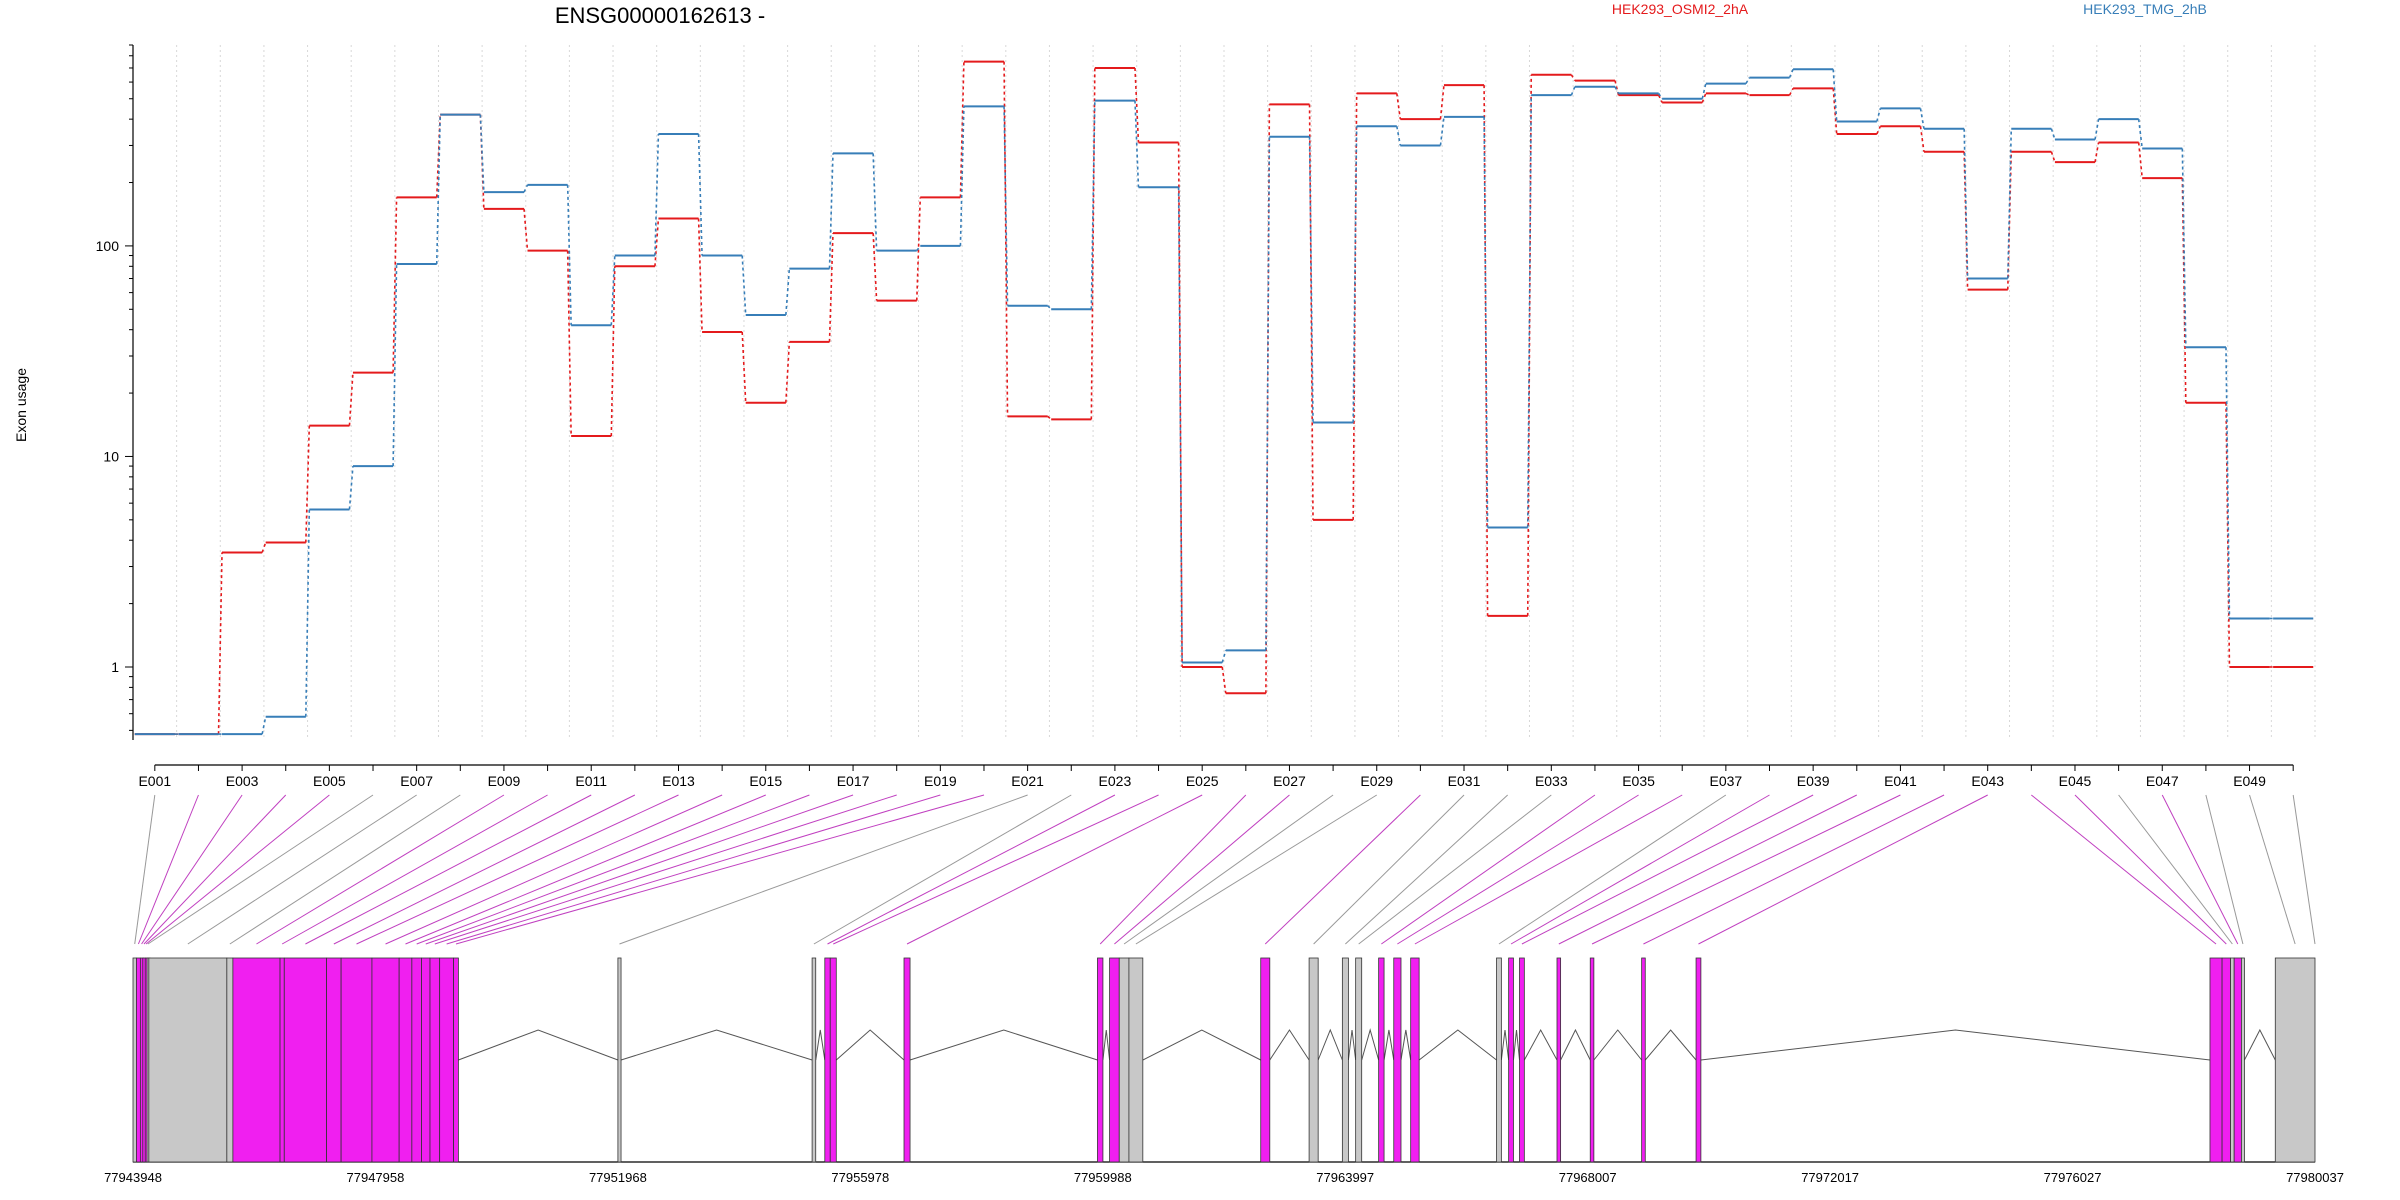  What do you see at coordinates (108, 246) in the screenshot?
I see `y-tick-label: 100` at bounding box center [108, 246].